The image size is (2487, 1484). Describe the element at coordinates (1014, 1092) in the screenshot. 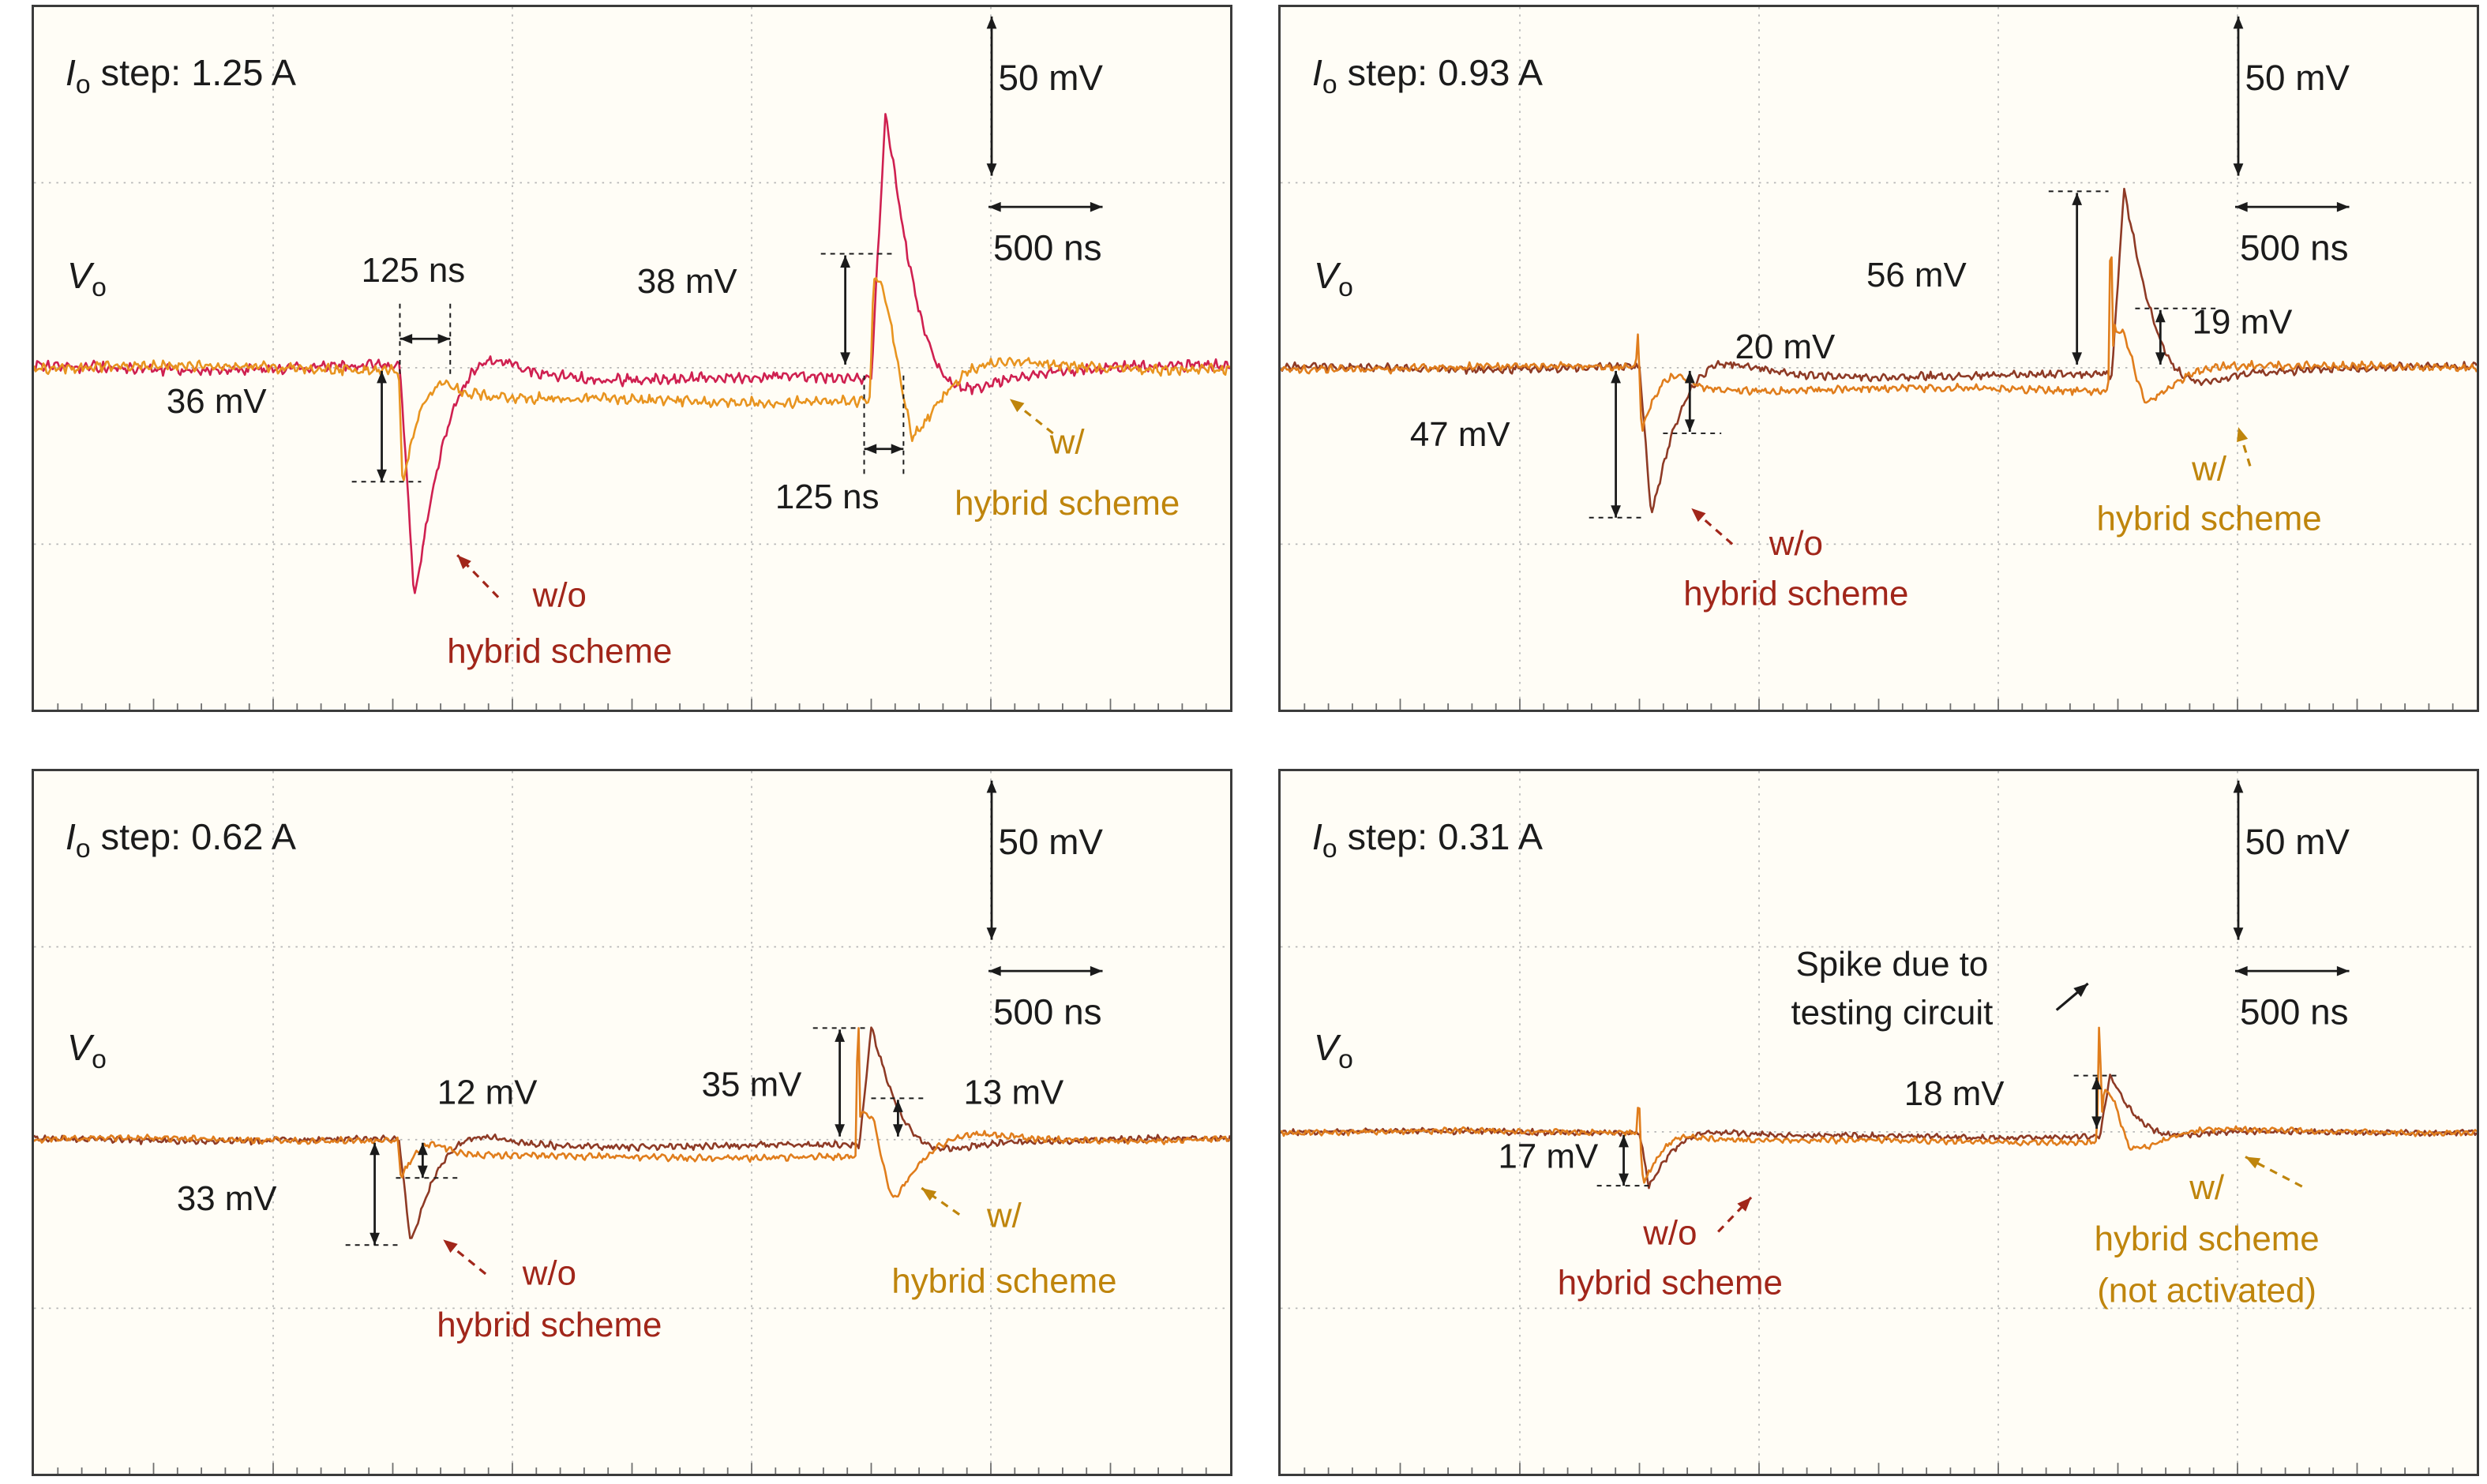

I see `annotation-label: 13 mV` at that location.